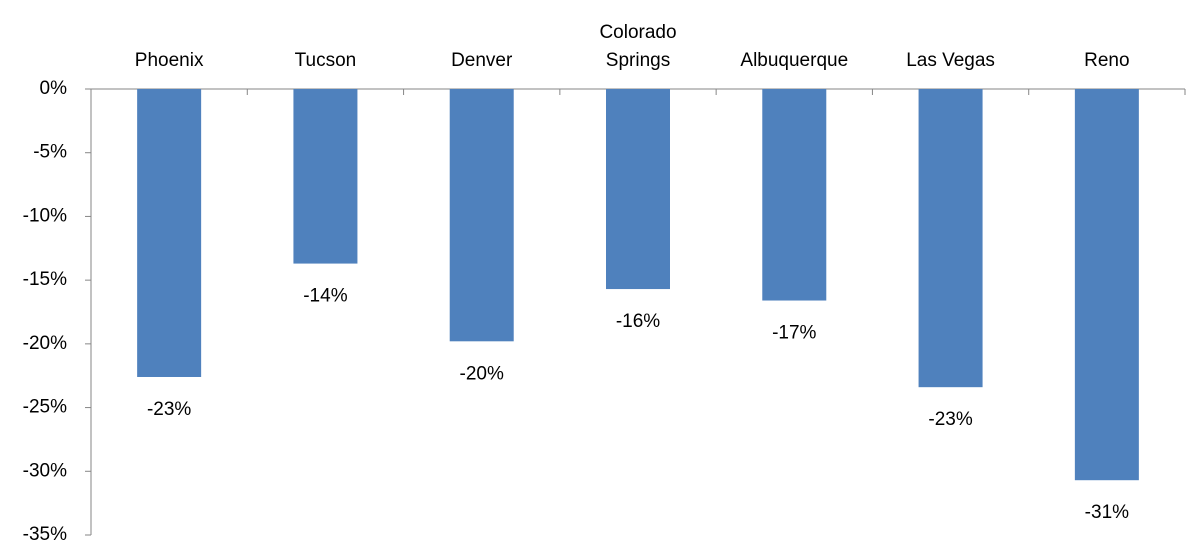 This screenshot has width=1194, height=548. Describe the element at coordinates (45, 470) in the screenshot. I see `y-tick-label: -30%` at that location.